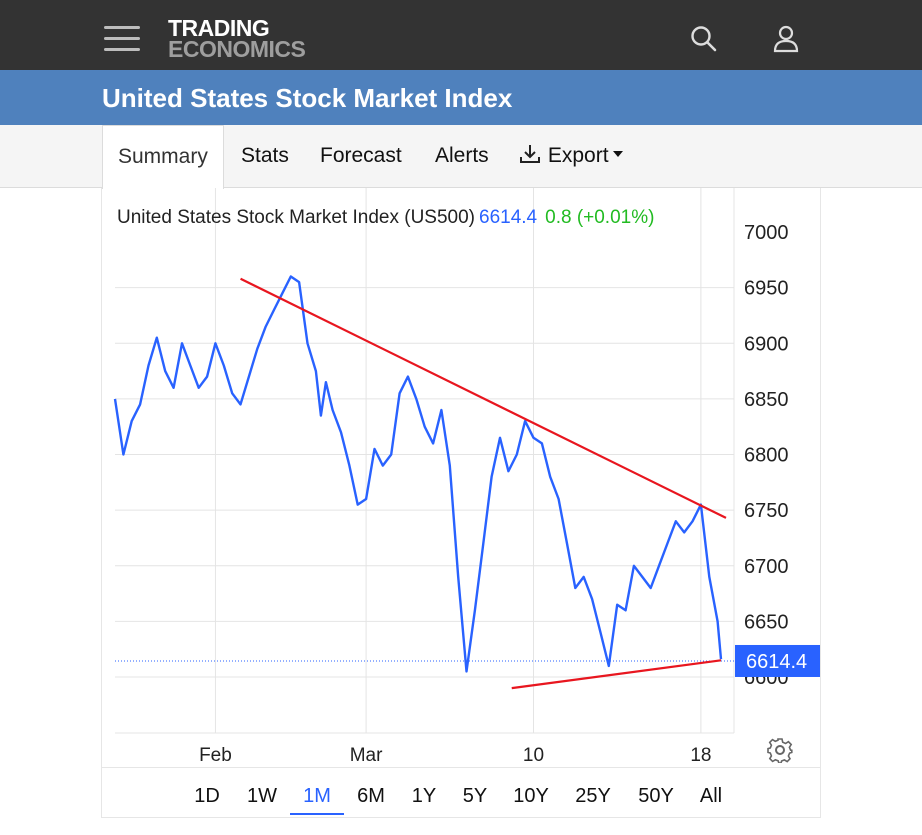 The width and height of the screenshot is (922, 835). Describe the element at coordinates (265, 155) in the screenshot. I see `tab-stats: Stats` at that location.